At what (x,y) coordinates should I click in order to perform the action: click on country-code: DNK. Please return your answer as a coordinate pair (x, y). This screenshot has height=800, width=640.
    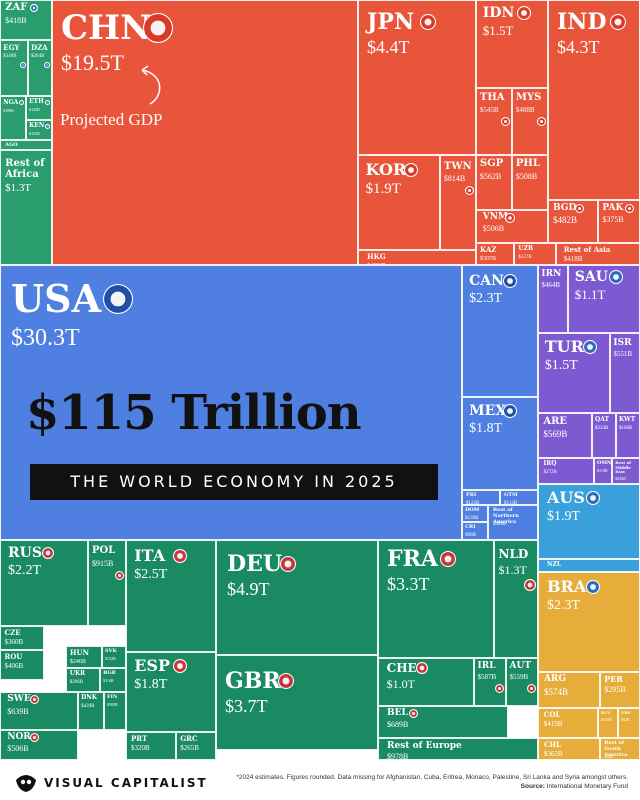
    Looking at the image, I should click on (89, 698).